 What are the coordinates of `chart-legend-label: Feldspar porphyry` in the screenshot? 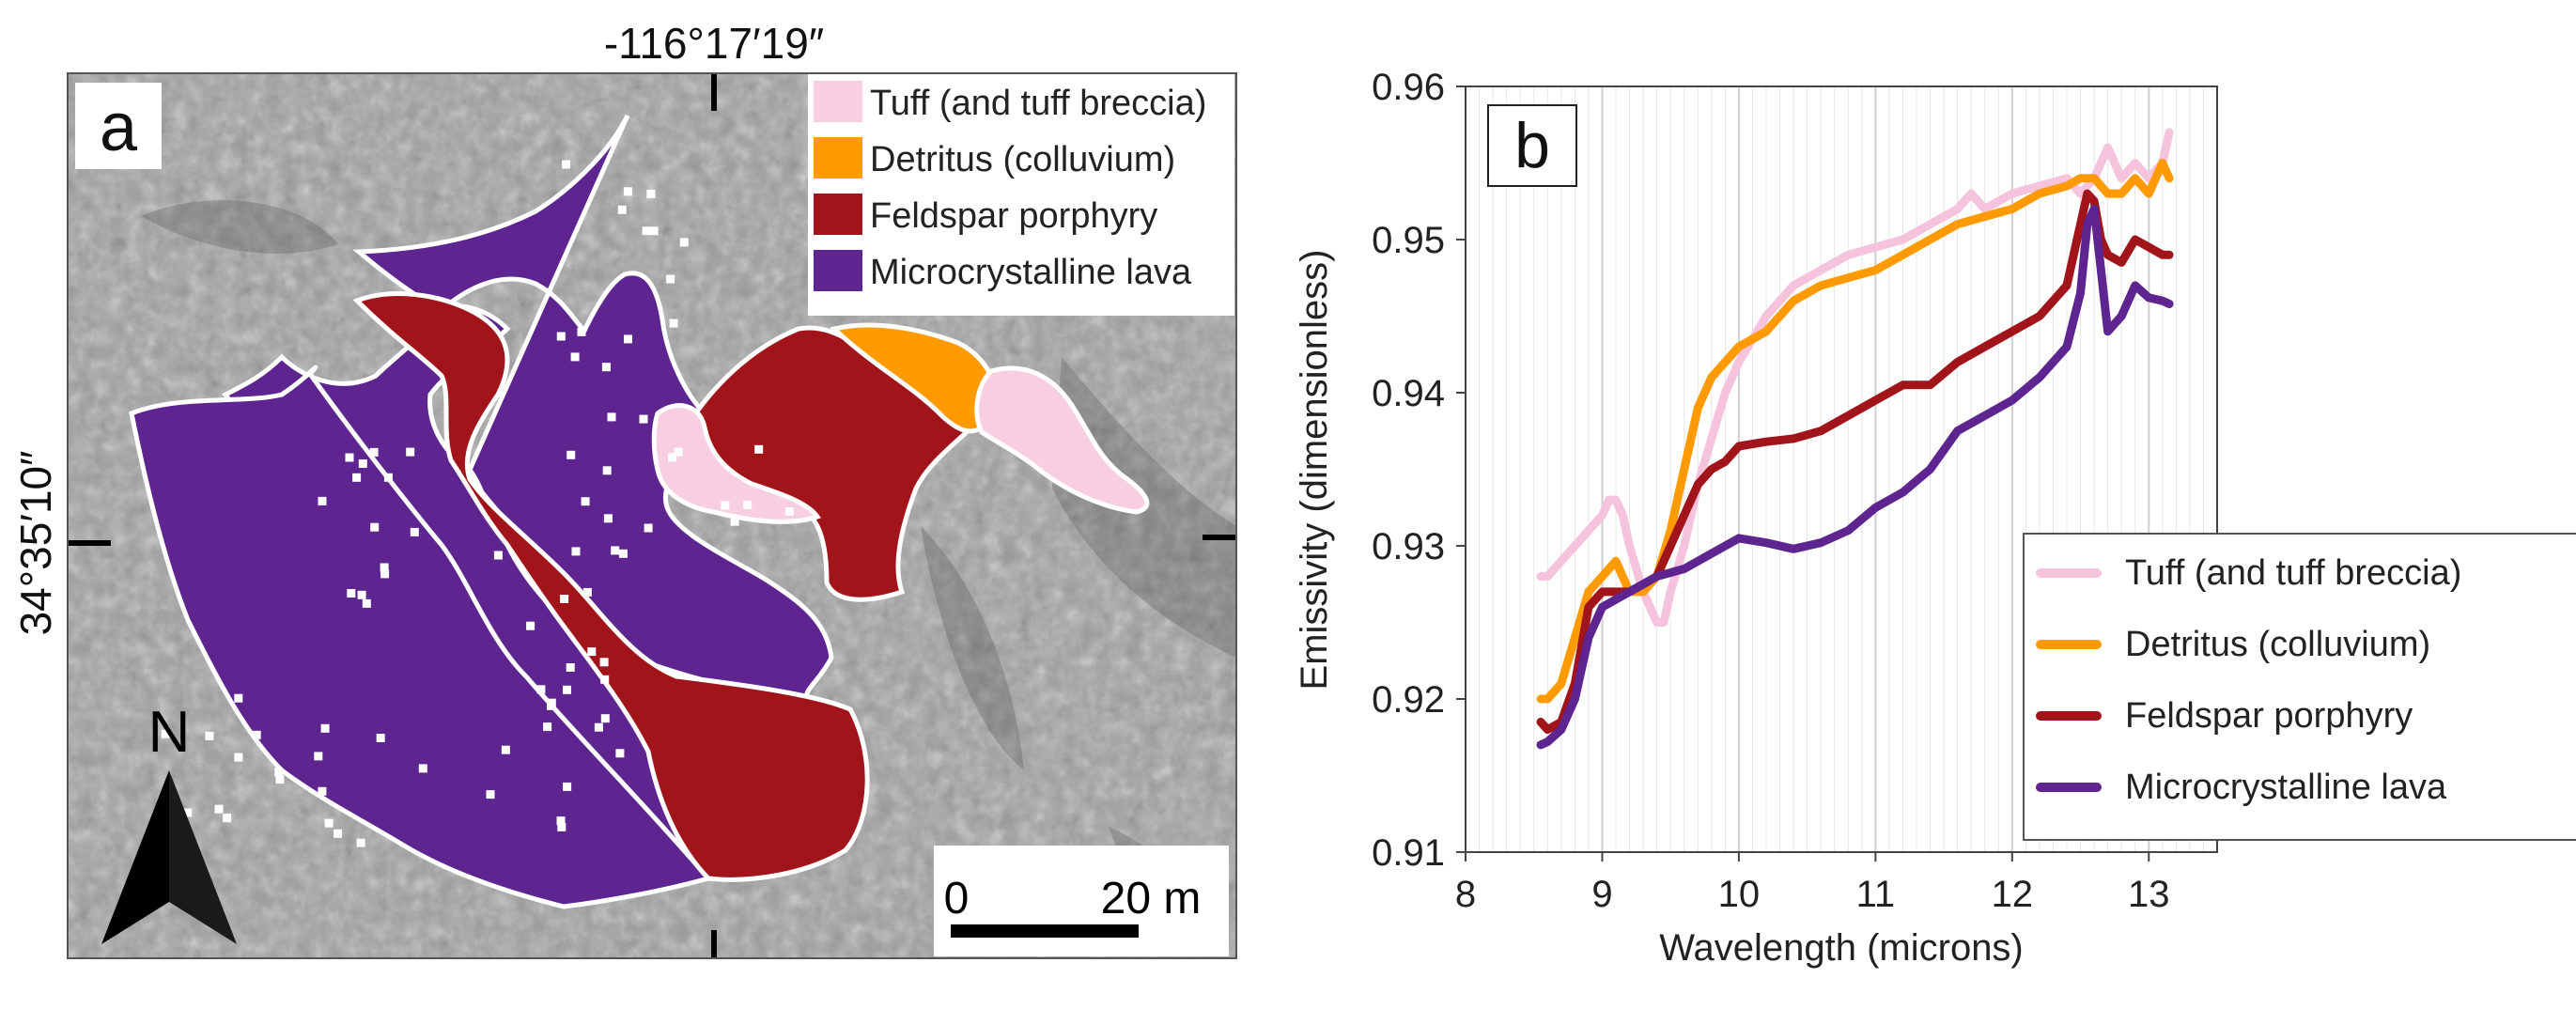 It's located at (2269, 716).